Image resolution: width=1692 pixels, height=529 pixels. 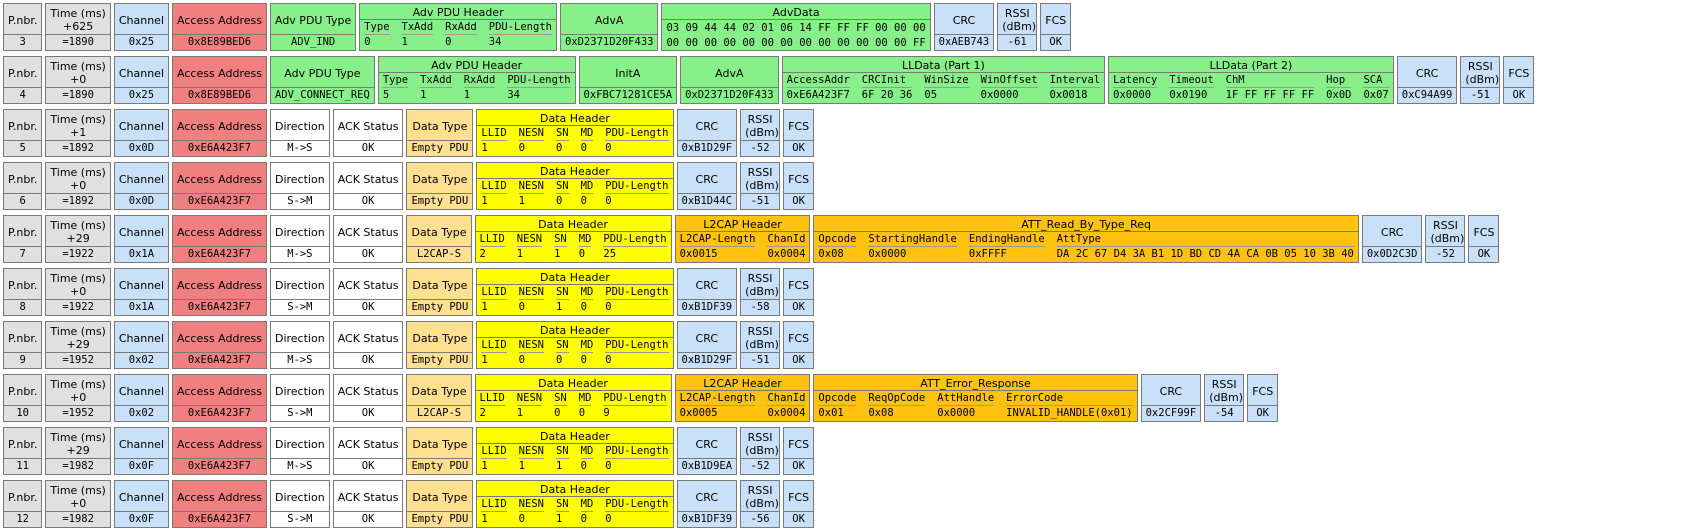 I want to click on field: AdvA 0xD2371D20F433, so click(x=729, y=80).